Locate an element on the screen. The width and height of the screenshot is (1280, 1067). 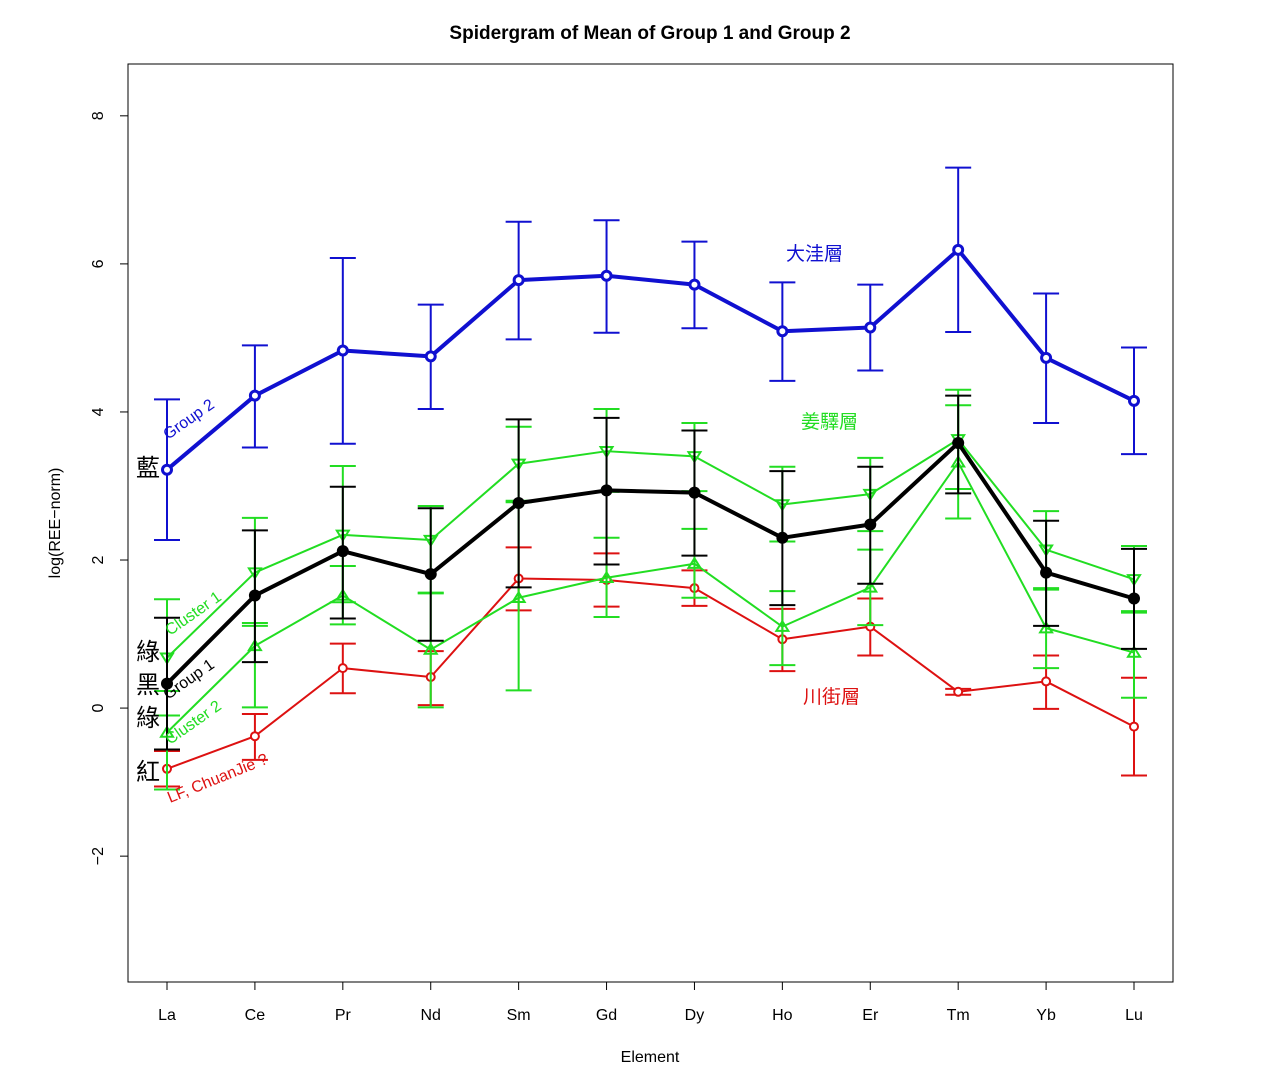
y-tick-label: 2 is located at coordinates (98, 559).